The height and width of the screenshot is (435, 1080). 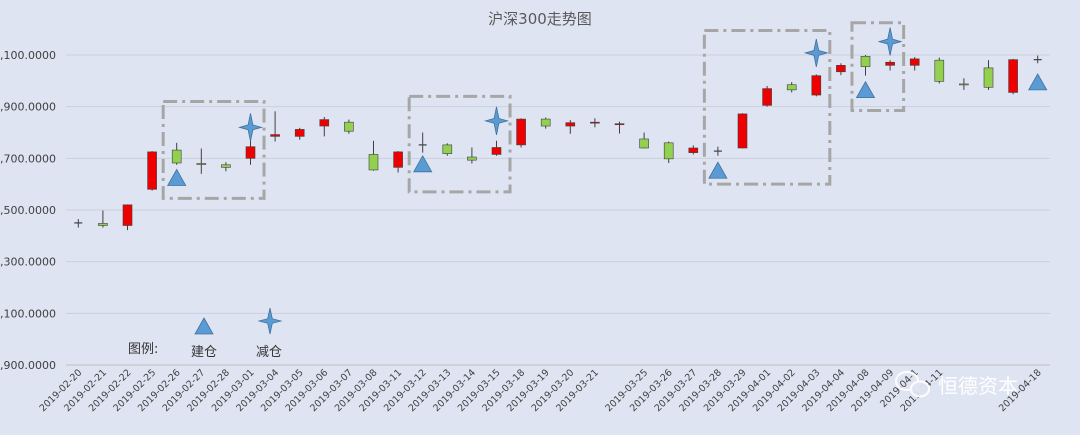 I want to click on legend-triangle-icon, so click(x=204, y=326).